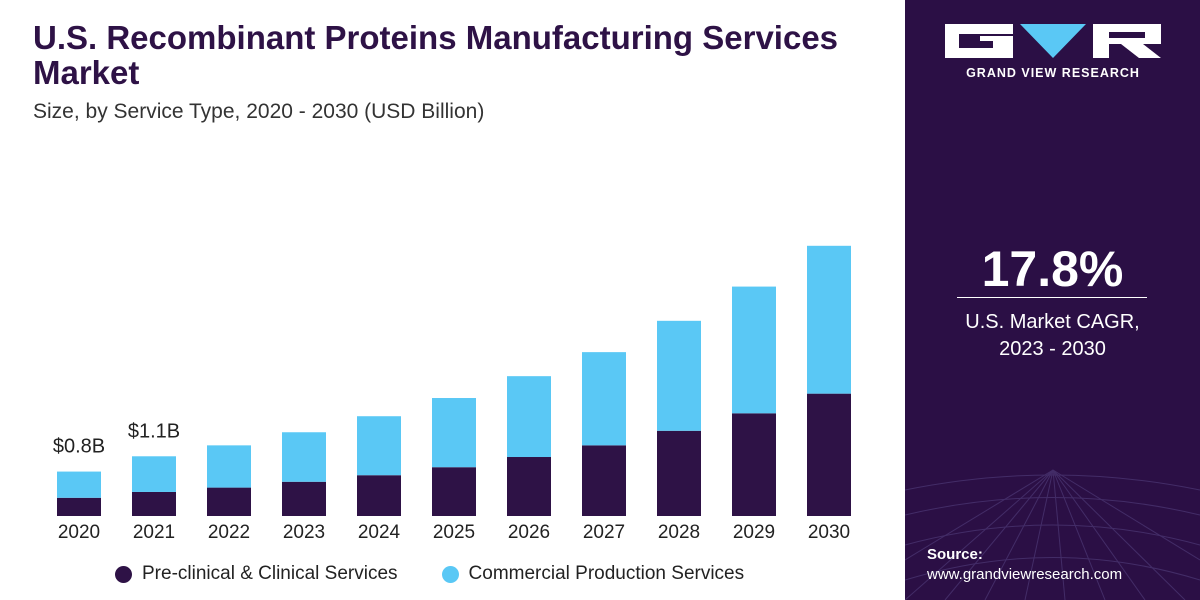 Image resolution: width=1200 pixels, height=600 pixels. What do you see at coordinates (229, 532) in the screenshot?
I see `x-tick-2022: 2022` at bounding box center [229, 532].